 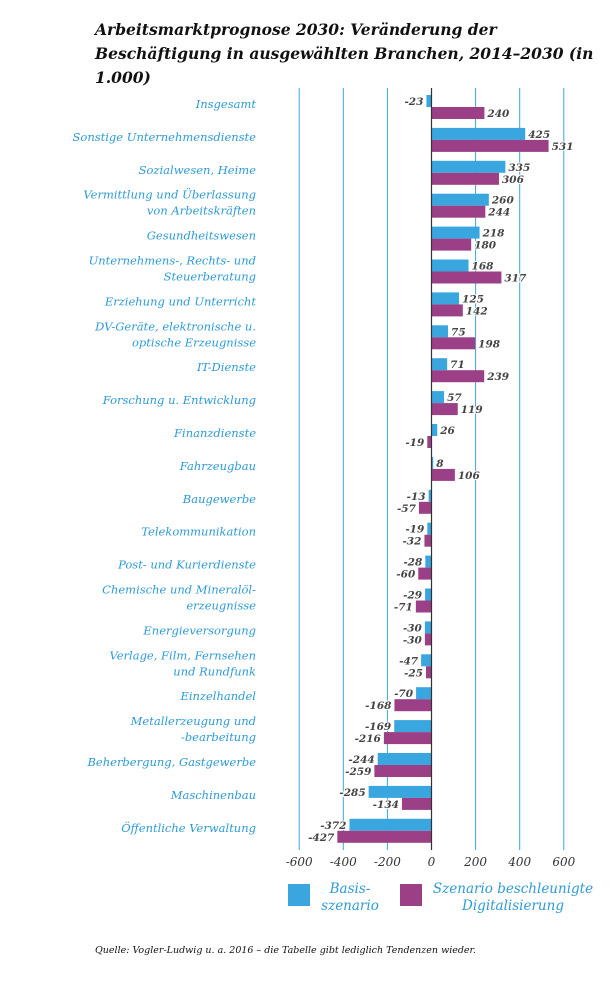 What do you see at coordinates (171, 762) in the screenshot?
I see `category-label: Beherbergung, Gastgewerbe` at bounding box center [171, 762].